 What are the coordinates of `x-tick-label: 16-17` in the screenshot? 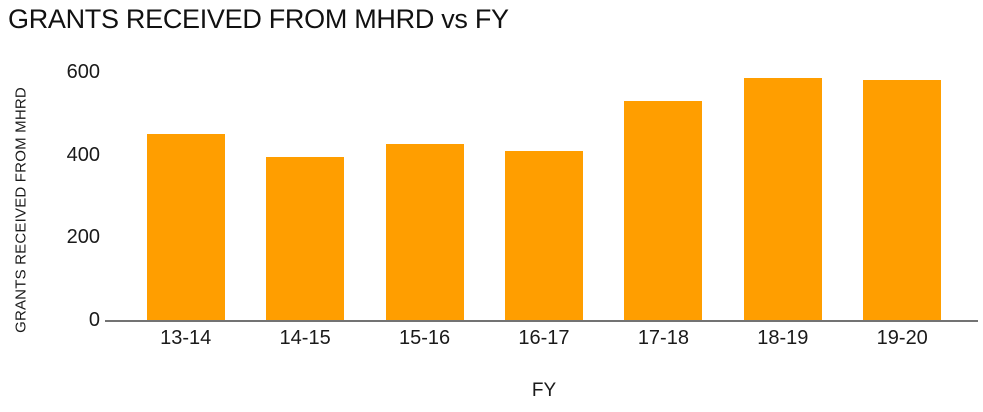 It's located at (544, 338).